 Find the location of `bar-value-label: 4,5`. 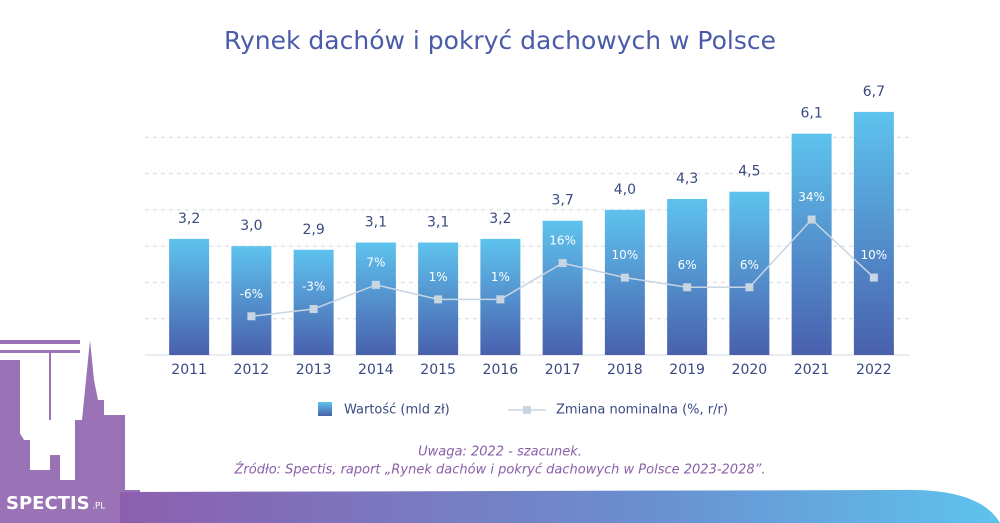

bar-value-label: 4,5 is located at coordinates (749, 172).